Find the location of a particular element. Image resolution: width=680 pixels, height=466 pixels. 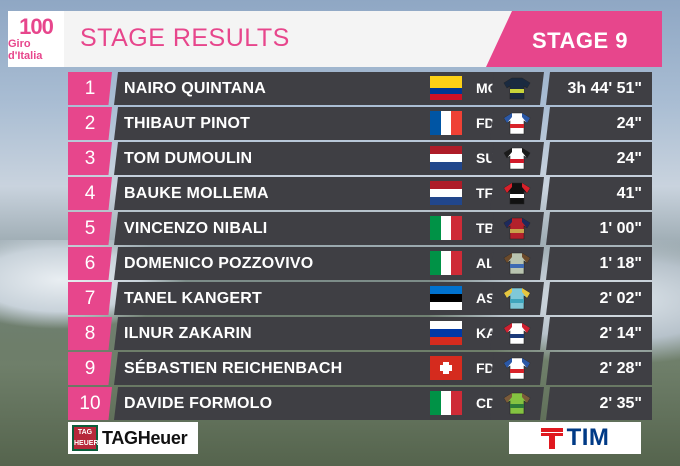

logo-text: Giro d'Italia is located at coordinates (25, 50).